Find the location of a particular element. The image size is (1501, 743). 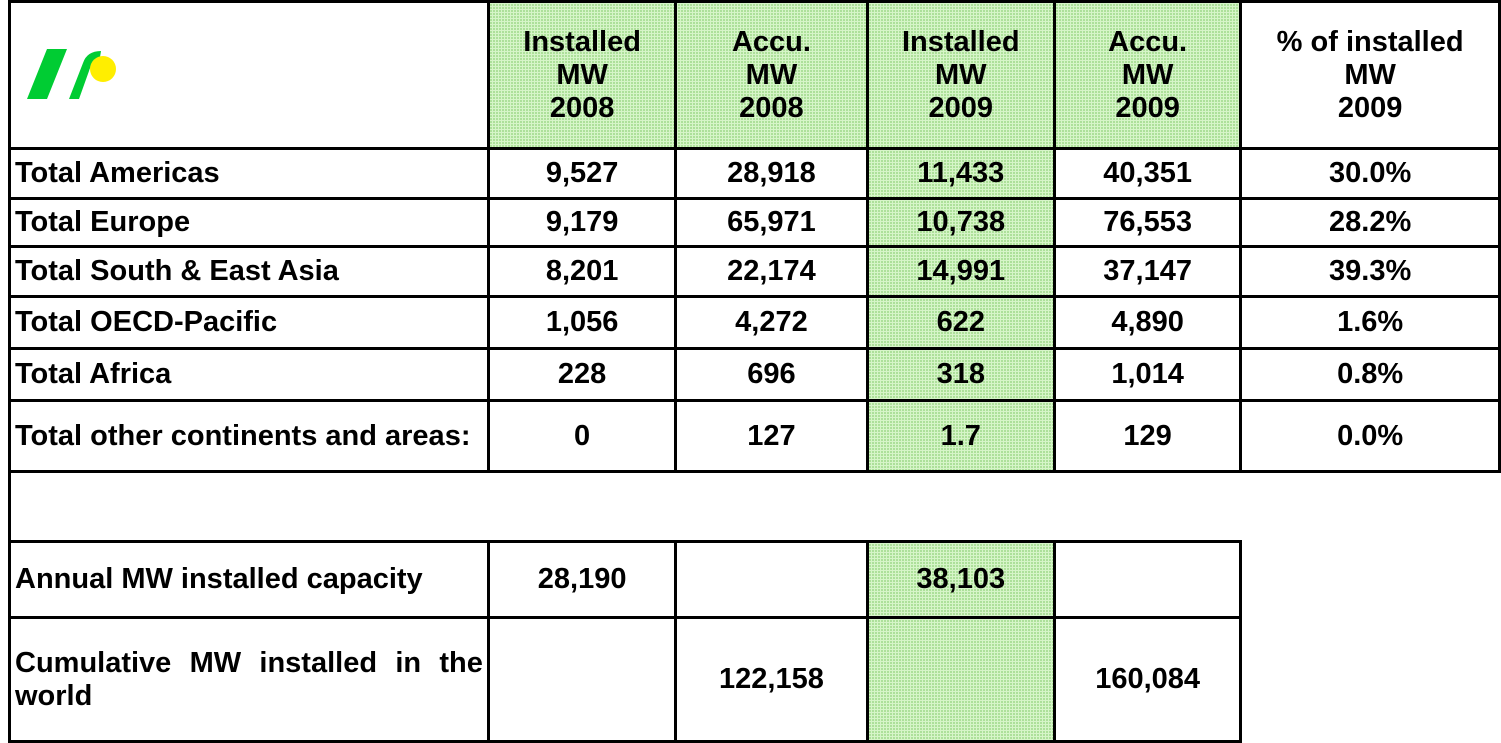

value-cell: 0.8% is located at coordinates (1370, 374).